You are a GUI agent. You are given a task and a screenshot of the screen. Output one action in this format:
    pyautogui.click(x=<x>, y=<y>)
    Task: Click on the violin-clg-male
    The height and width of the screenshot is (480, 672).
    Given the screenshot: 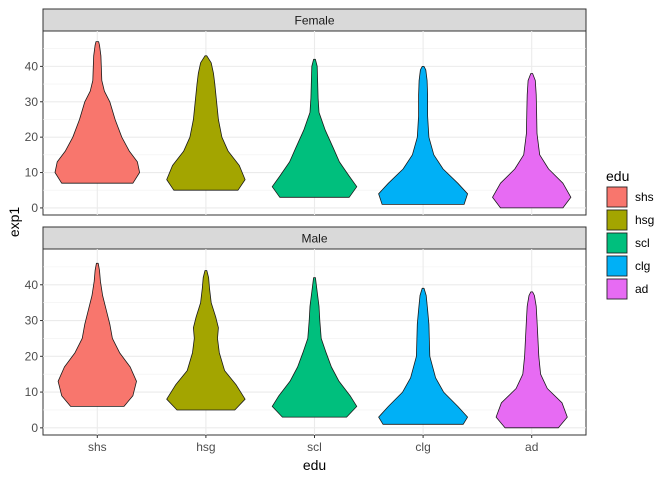 What is the action you would take?
    pyautogui.click(x=423, y=356)
    